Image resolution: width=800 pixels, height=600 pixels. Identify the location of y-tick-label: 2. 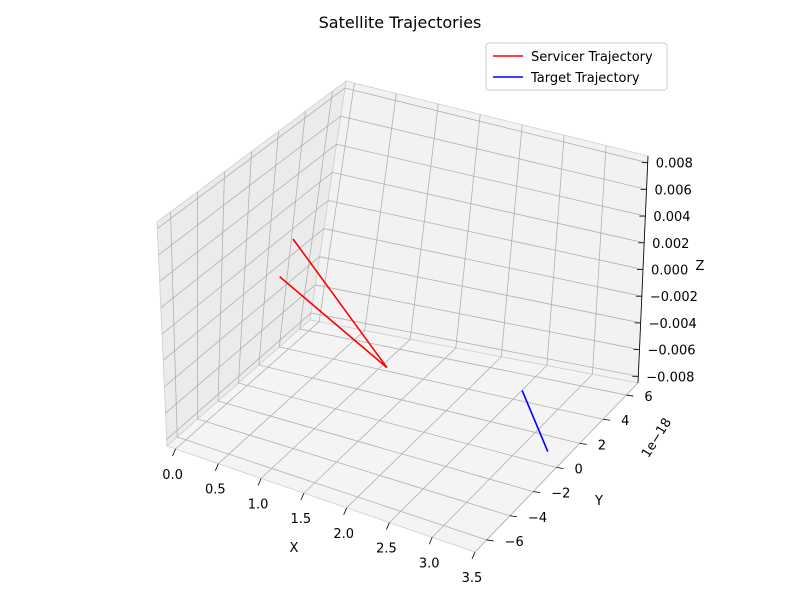
(602, 445).